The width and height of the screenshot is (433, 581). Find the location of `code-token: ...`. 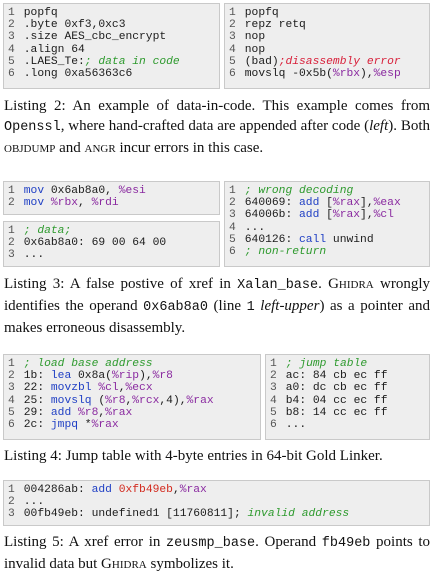

code-token: ... is located at coordinates (34, 502).